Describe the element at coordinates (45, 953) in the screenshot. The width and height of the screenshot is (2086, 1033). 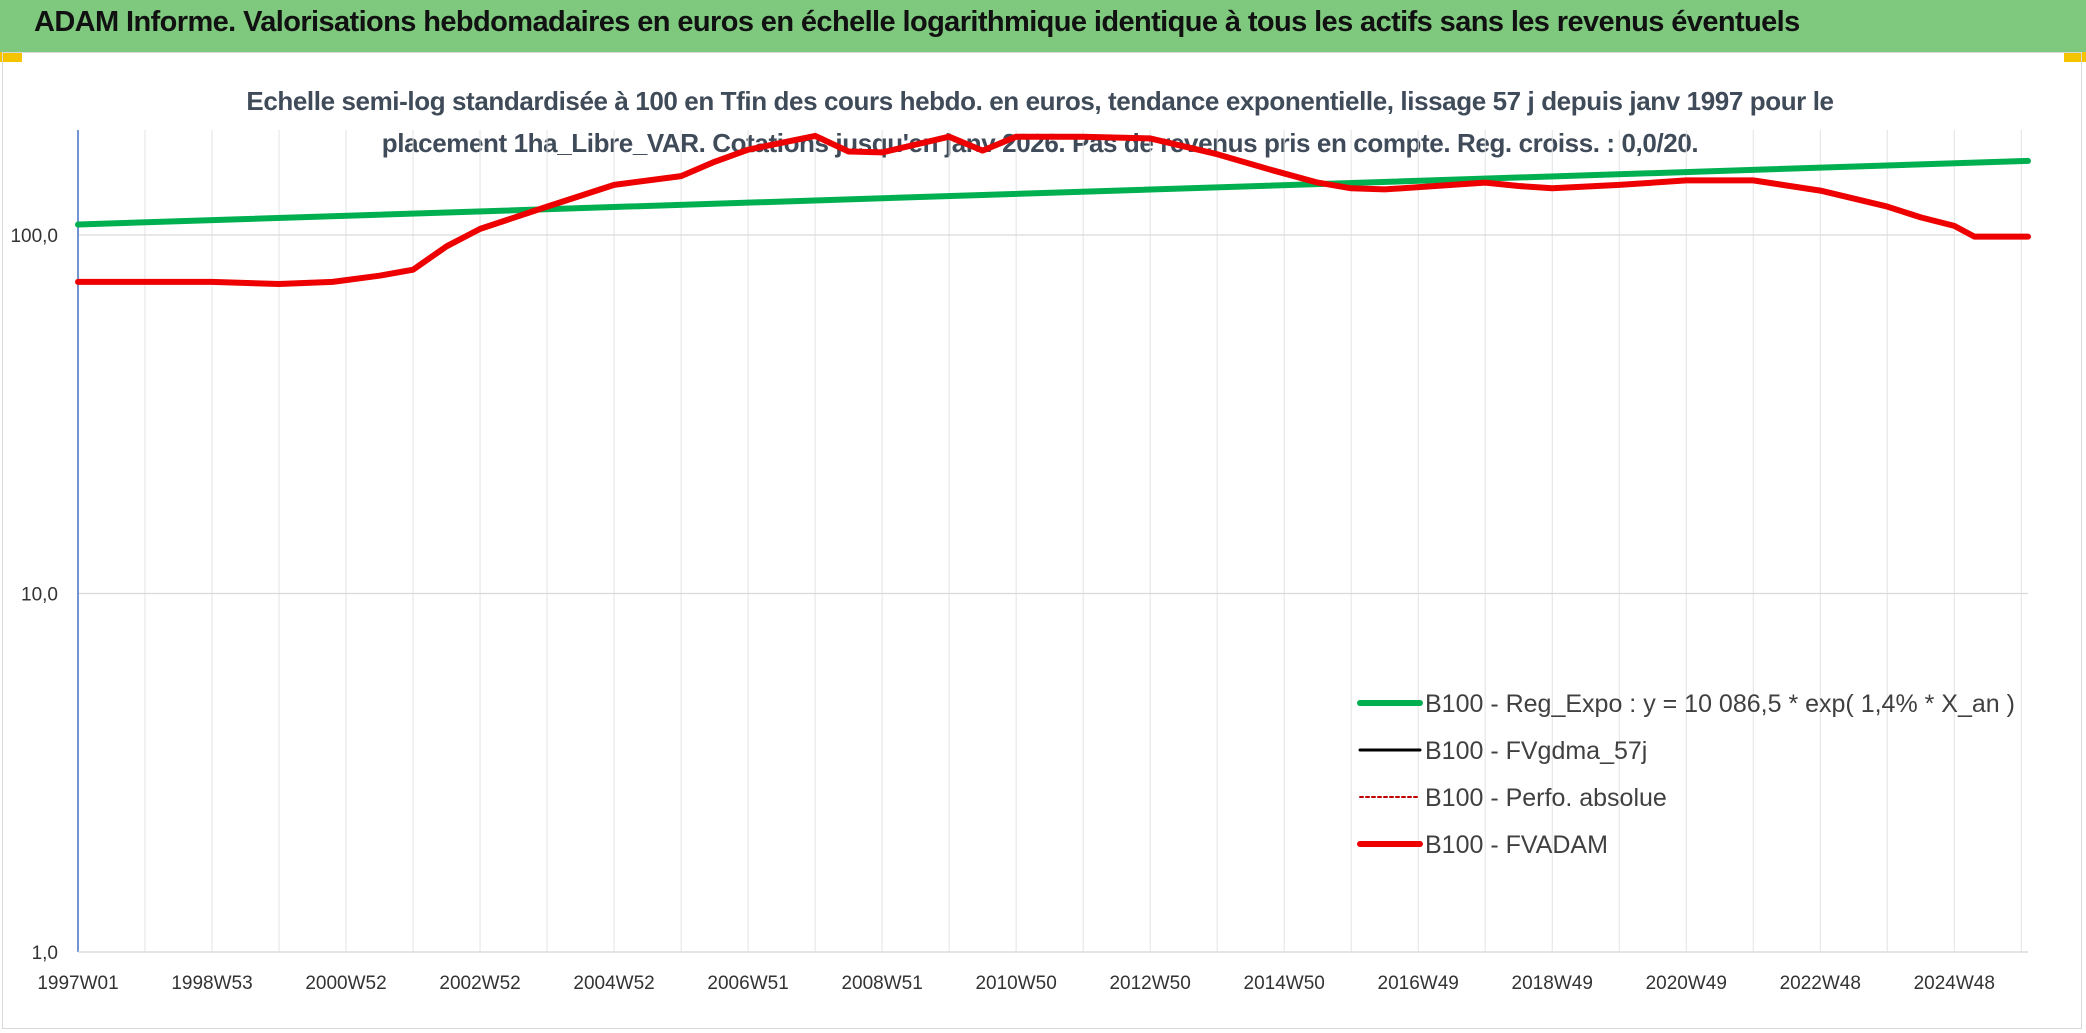
I see `y-tick-label: 1,0` at that location.